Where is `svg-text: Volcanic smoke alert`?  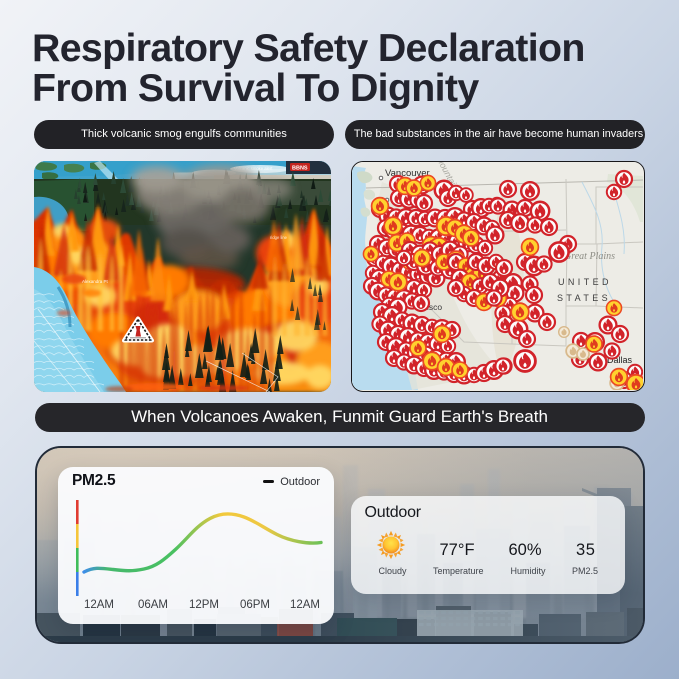 svg-text: Volcanic smoke alert is located at coordinates (253, 168).